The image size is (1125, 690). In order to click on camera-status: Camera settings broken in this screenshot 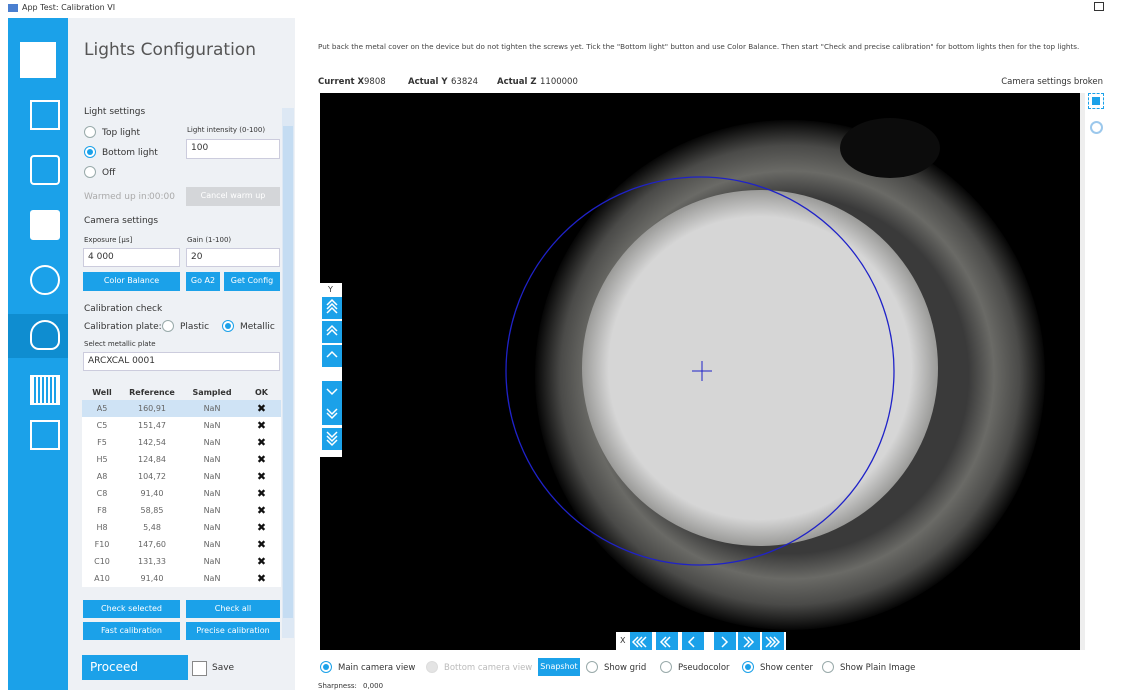, I will do `click(1052, 82)`.